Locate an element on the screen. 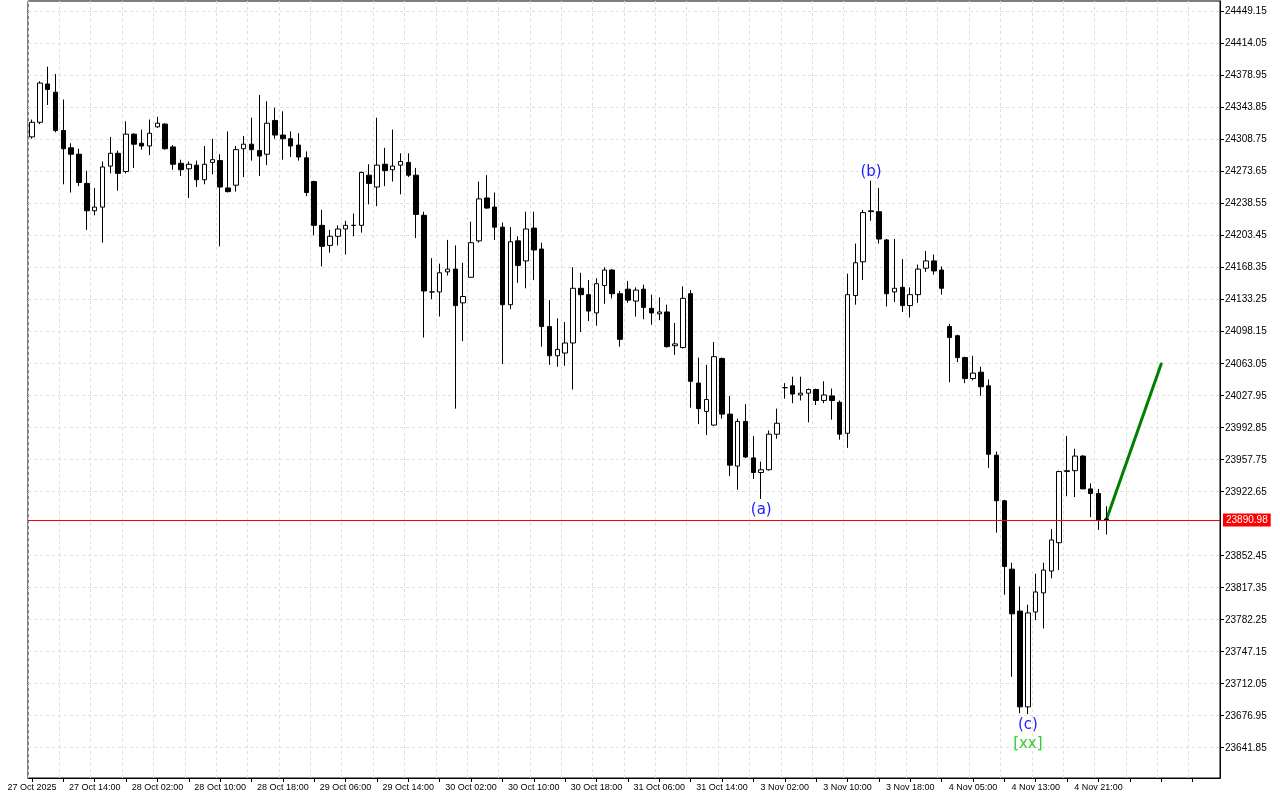 This screenshot has width=1280, height=800. annotation: (b) is located at coordinates (871, 170).